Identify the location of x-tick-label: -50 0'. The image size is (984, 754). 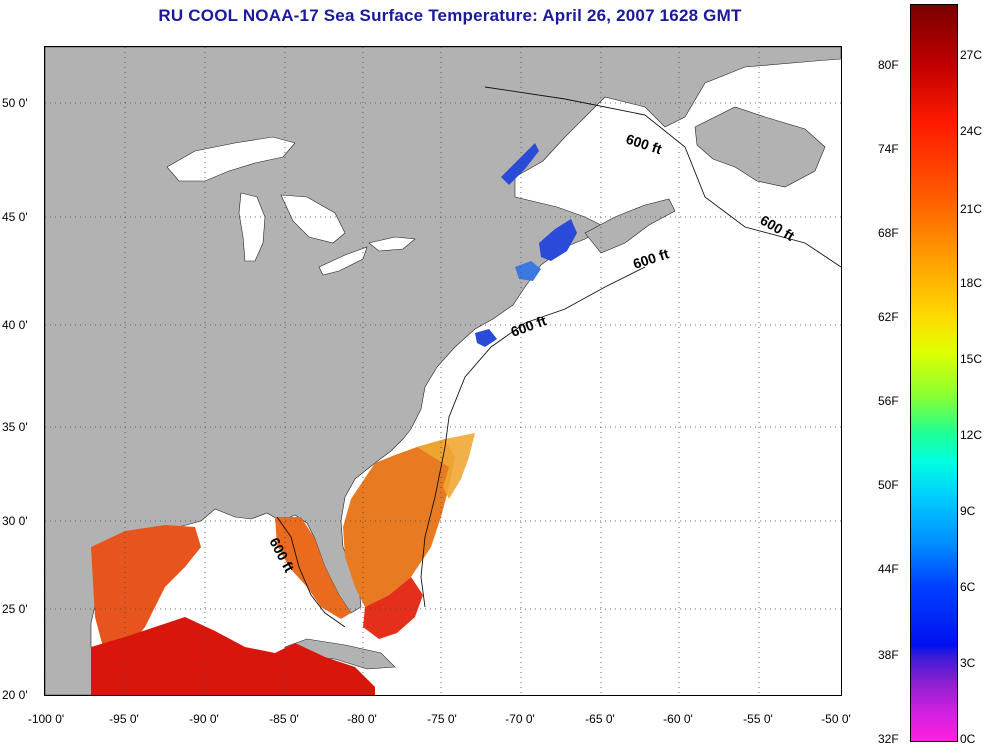
(836, 719).